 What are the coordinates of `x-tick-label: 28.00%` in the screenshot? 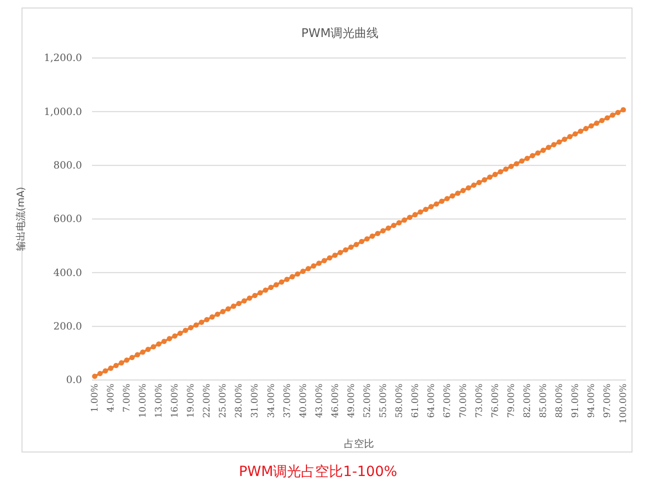 It's located at (239, 400).